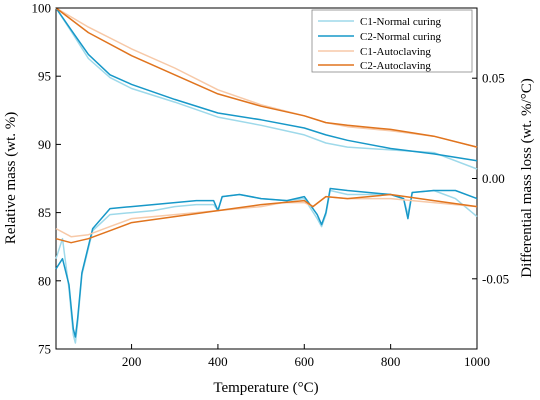 This screenshot has width=540, height=400. What do you see at coordinates (44, 349) in the screenshot?
I see `y-left-tick-label: 75` at bounding box center [44, 349].